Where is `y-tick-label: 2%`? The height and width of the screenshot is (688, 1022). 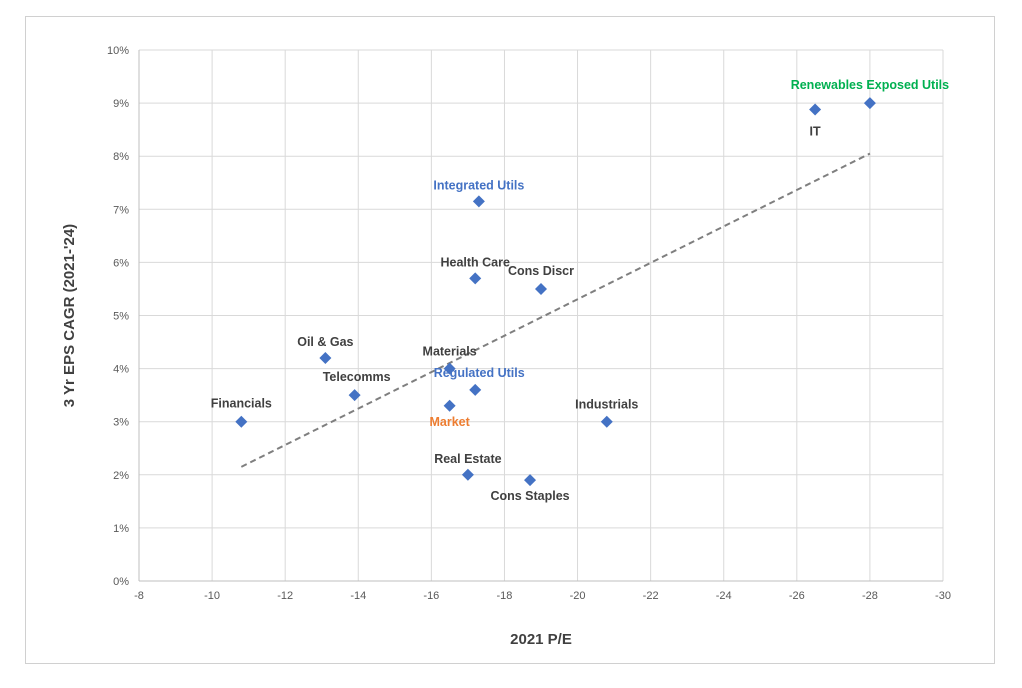
y-tick-label: 2% is located at coordinates (121, 476).